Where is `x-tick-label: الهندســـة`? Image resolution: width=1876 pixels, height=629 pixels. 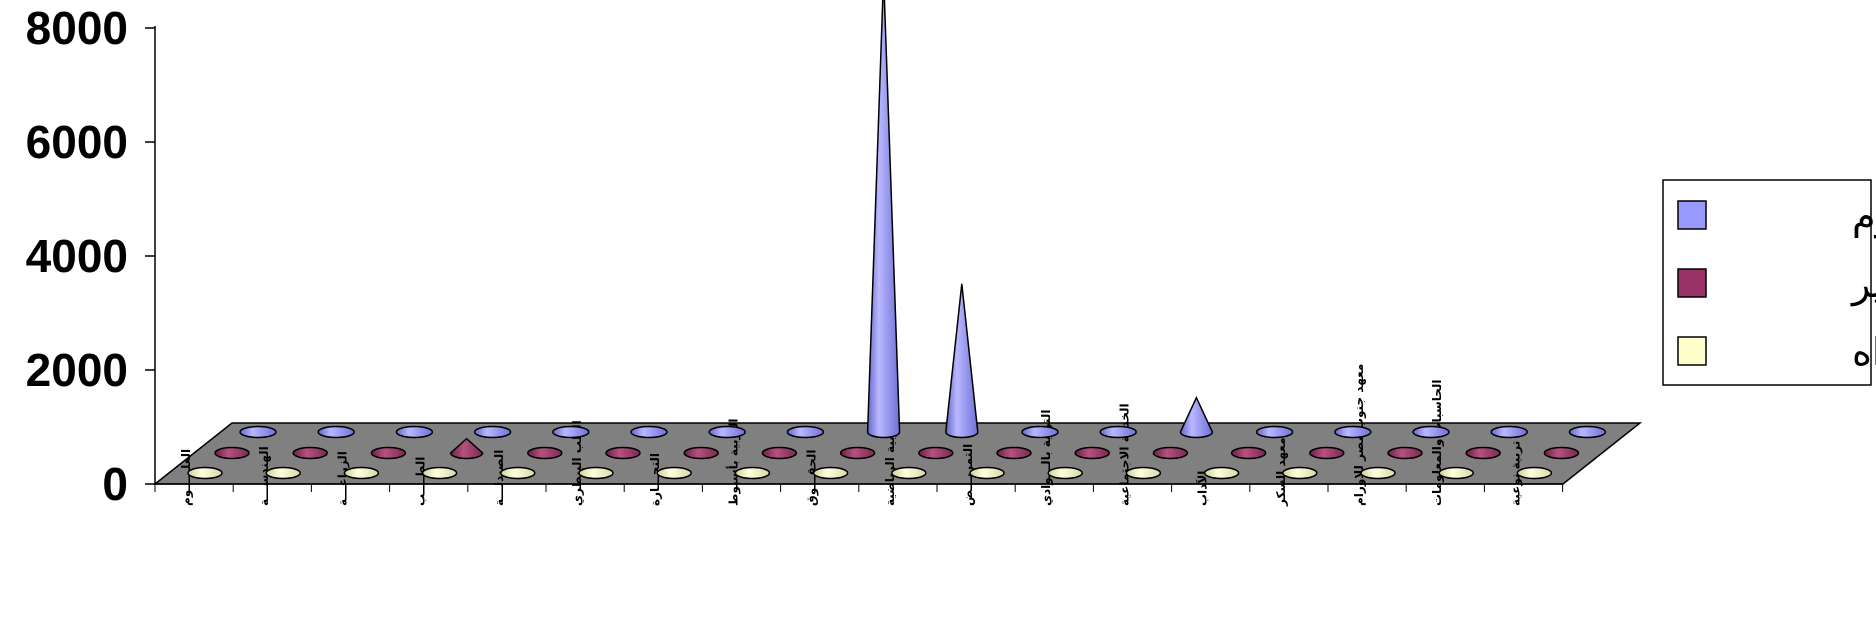 x-tick-label: الهندســـة is located at coordinates (264, 476).